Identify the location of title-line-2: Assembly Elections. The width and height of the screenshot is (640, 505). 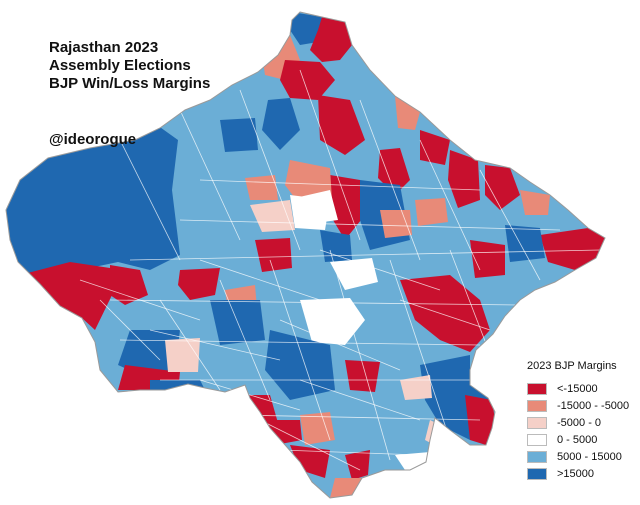
(120, 65).